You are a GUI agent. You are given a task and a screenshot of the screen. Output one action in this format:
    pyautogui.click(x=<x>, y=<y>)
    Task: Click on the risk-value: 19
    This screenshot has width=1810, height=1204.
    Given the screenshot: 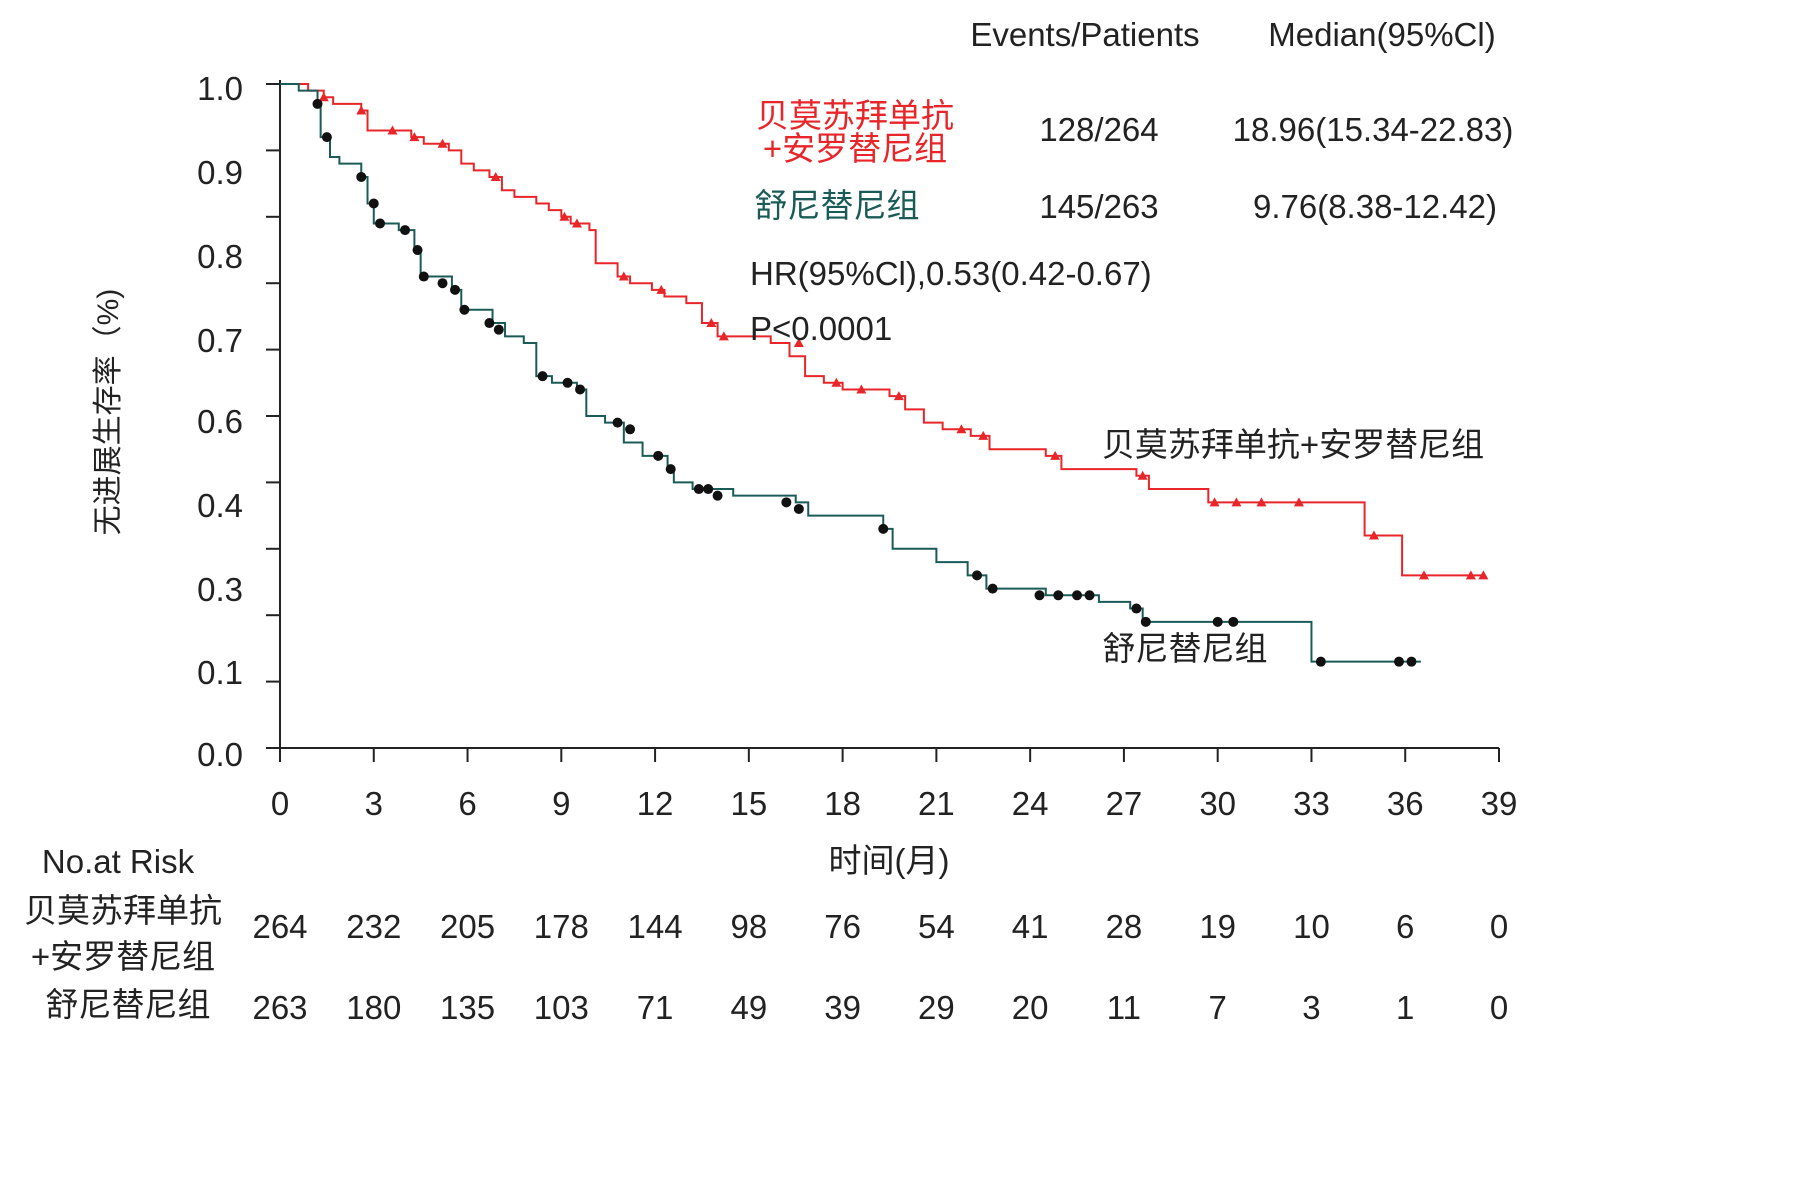 What is the action you would take?
    pyautogui.click(x=1217, y=926)
    